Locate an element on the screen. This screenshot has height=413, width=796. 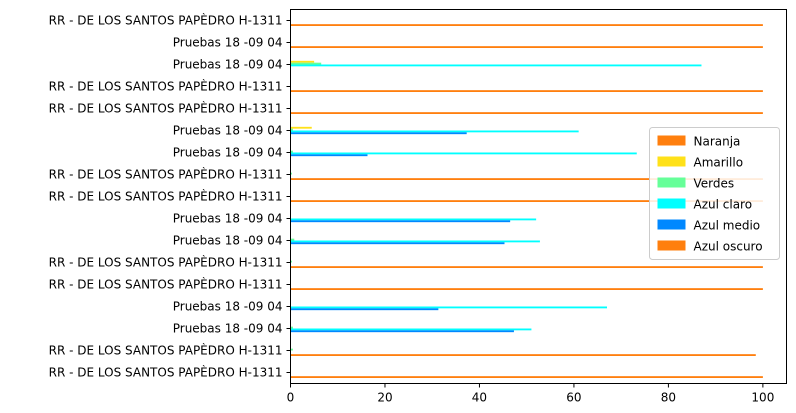
x-tick-label: 100 is located at coordinates (762, 398).